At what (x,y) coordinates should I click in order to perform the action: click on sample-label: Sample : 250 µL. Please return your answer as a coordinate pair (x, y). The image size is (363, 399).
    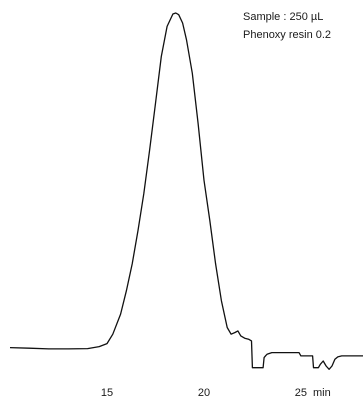
    Looking at the image, I should click on (283, 17).